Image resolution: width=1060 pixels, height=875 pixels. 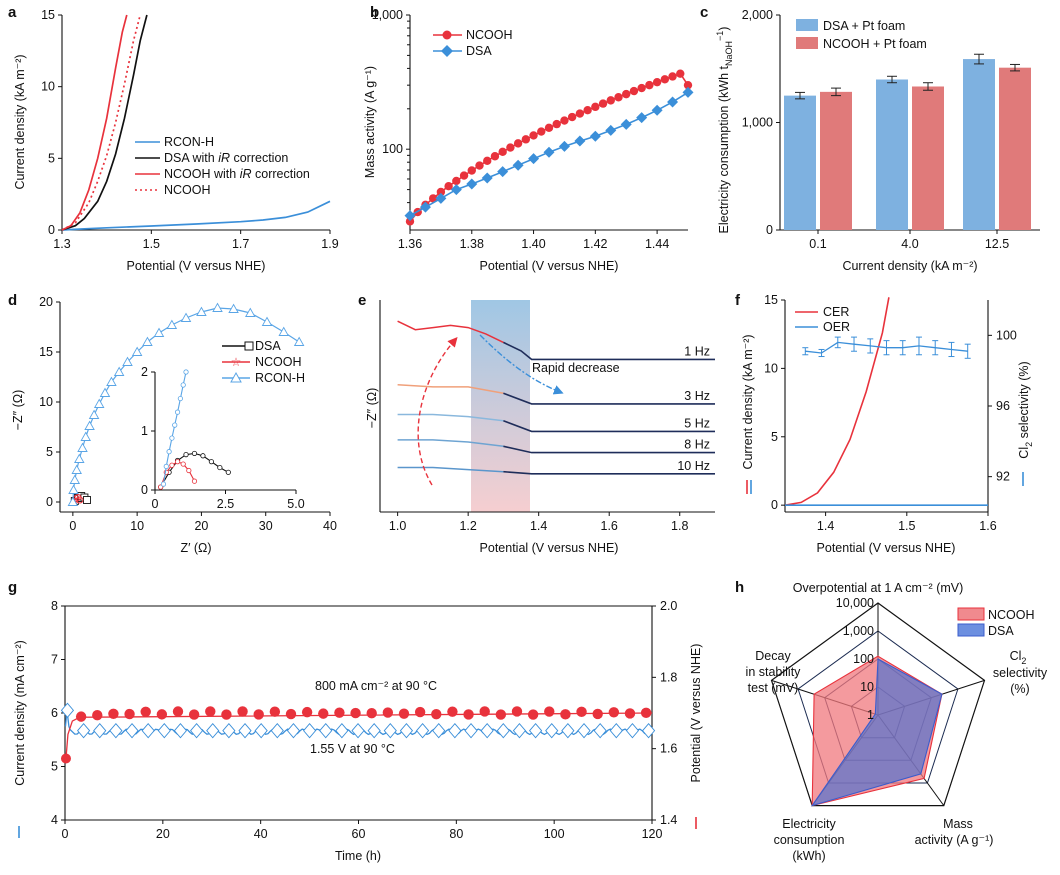 What do you see at coordinates (996, 622) in the screenshot?
I see `panel-h-legend: NCOOH DSA` at bounding box center [996, 622].